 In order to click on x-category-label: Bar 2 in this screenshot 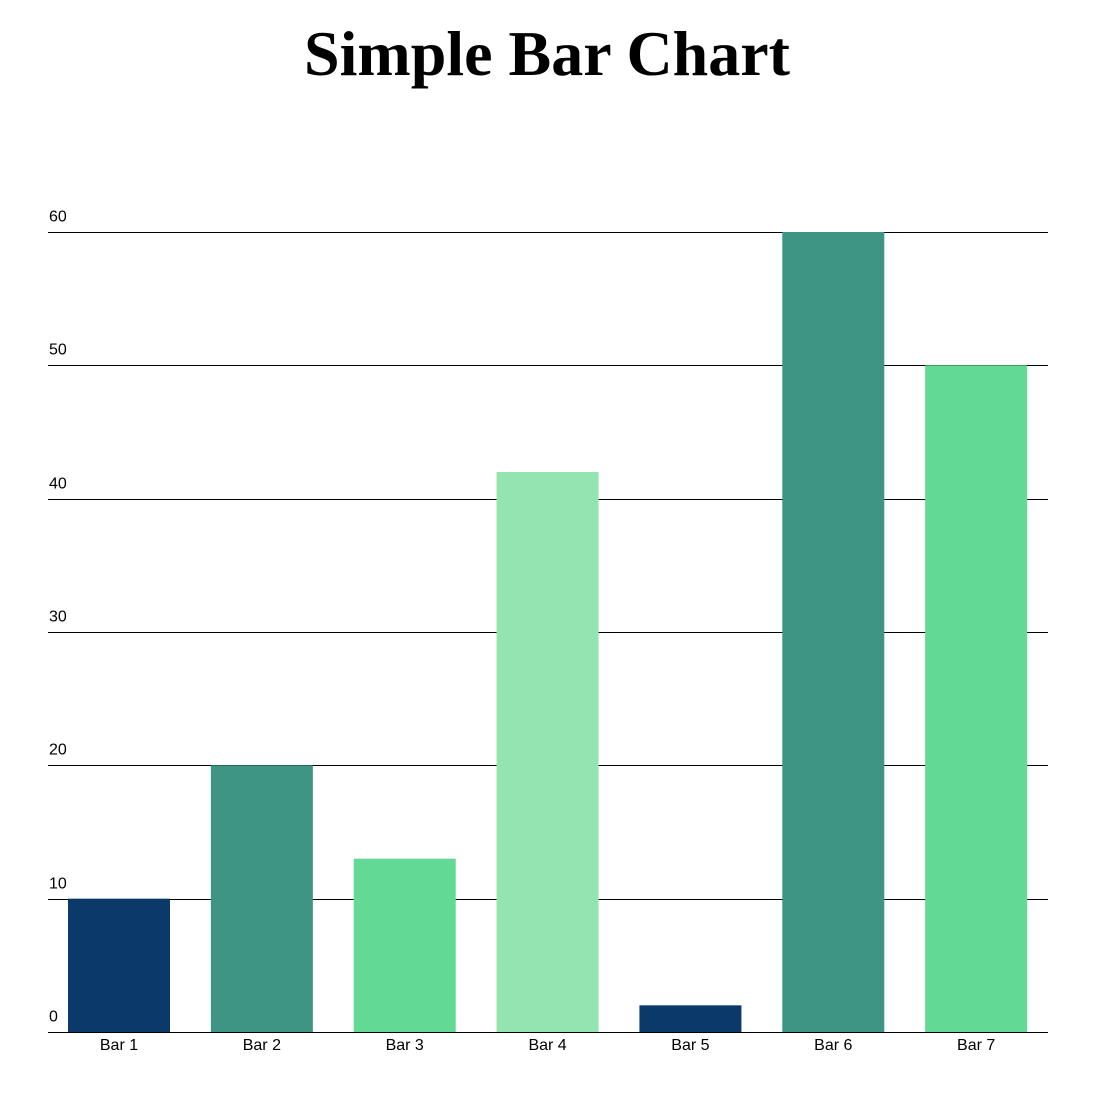, I will do `click(262, 1045)`.